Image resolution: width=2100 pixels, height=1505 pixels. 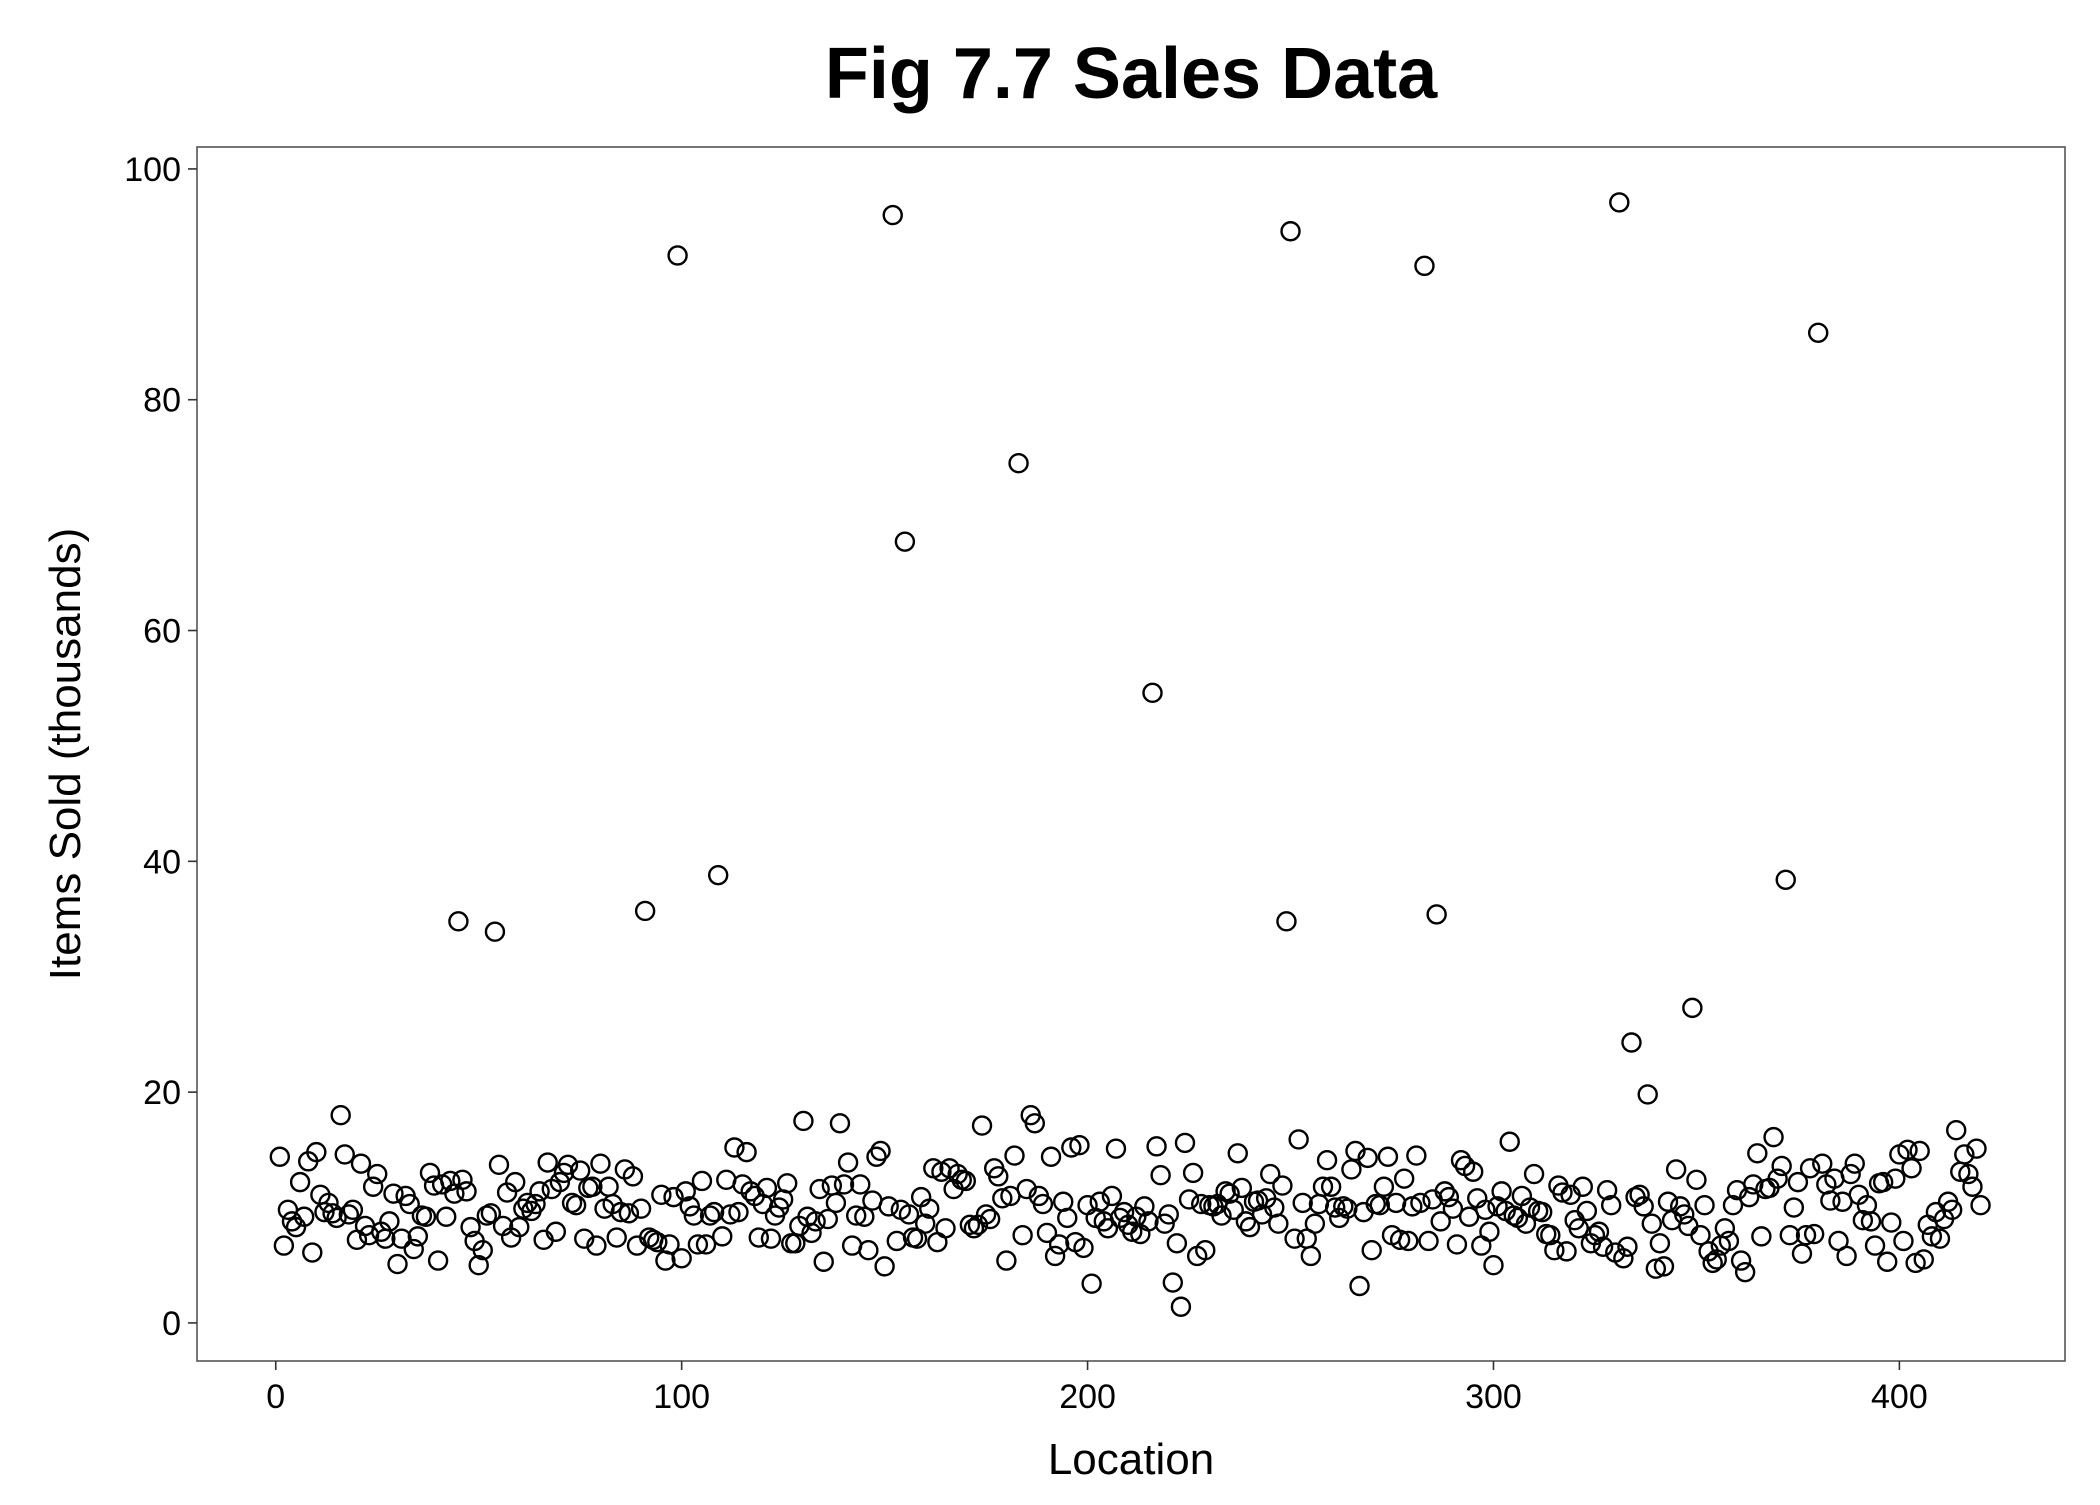 I want to click on y-tick-label: 0, so click(x=171, y=1324).